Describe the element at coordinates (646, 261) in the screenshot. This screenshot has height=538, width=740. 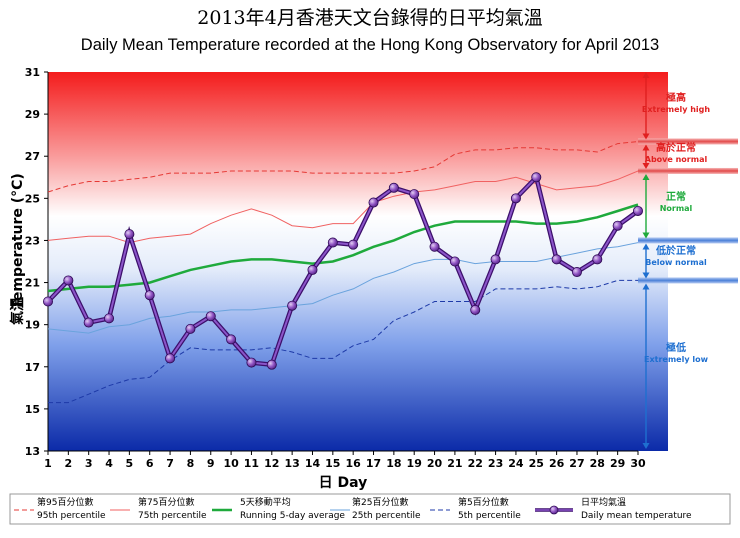
I see `band-arrow-below-normal` at that location.